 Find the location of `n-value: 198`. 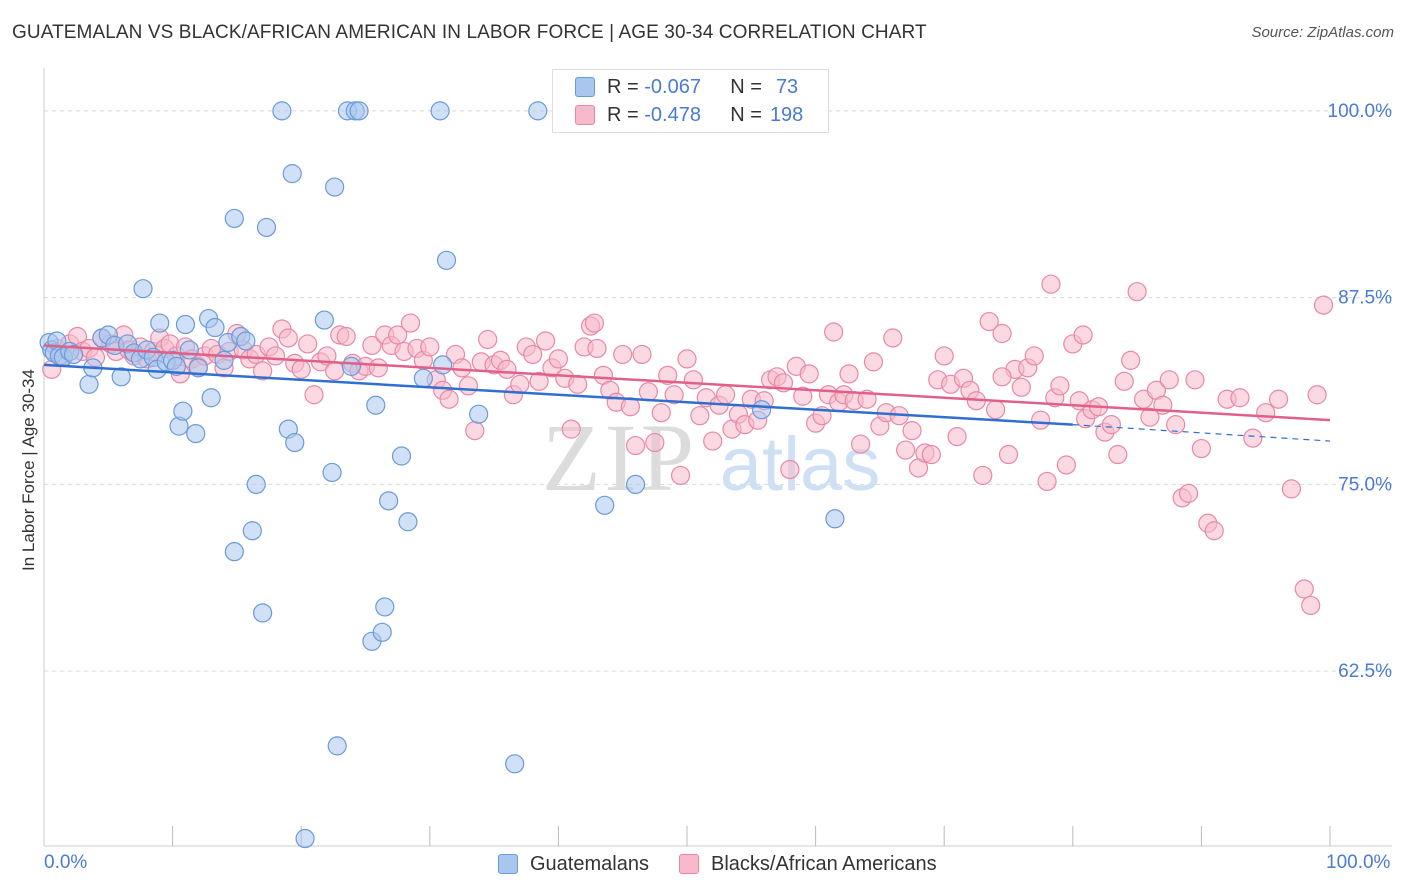

n-value: 198 is located at coordinates (786, 114).